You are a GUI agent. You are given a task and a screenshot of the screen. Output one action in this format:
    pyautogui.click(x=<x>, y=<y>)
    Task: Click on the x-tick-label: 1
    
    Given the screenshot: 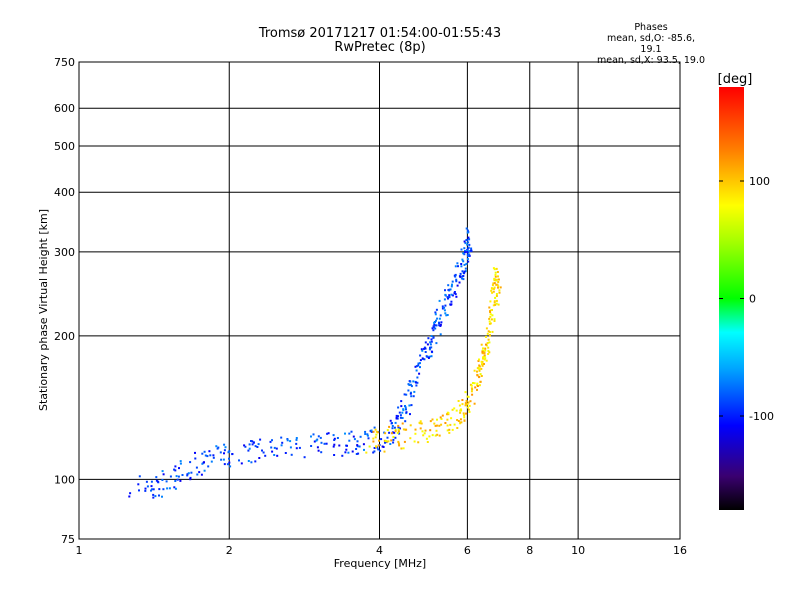 What is the action you would take?
    pyautogui.click(x=79, y=550)
    